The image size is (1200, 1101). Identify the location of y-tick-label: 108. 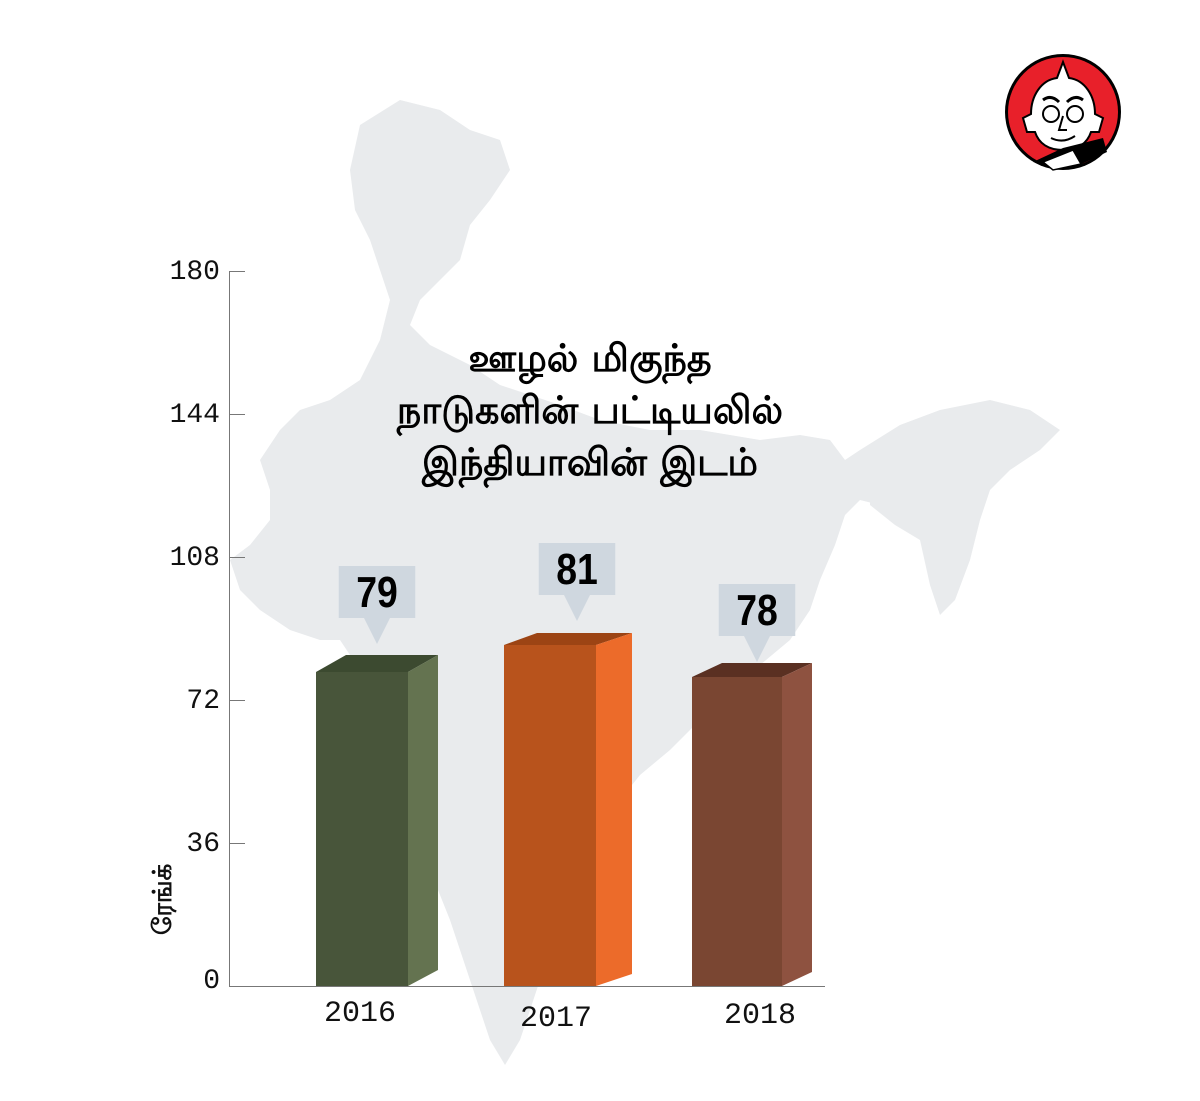
(194, 558).